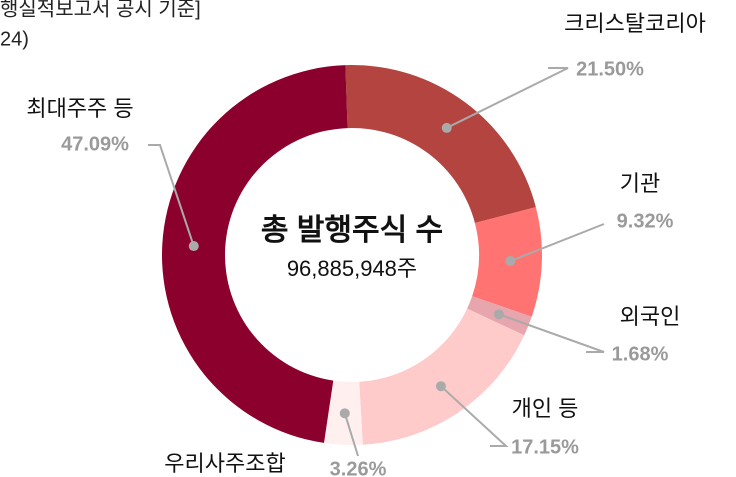 The height and width of the screenshot is (477, 736). What do you see at coordinates (358, 467) in the screenshot?
I see `value-label: 3.26%` at bounding box center [358, 467].